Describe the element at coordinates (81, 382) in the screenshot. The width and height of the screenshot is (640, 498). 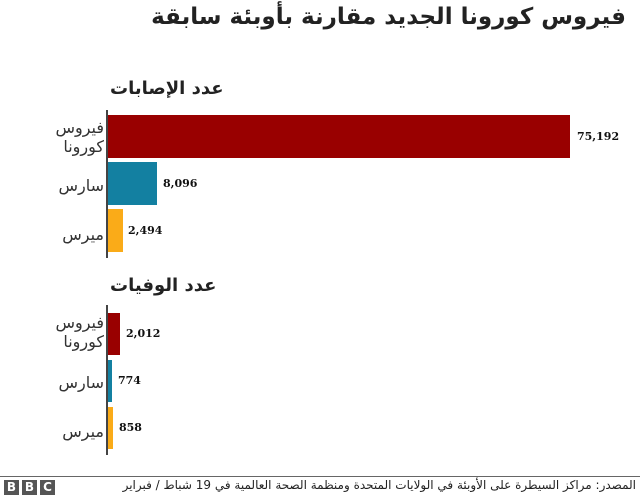
I see `deaths-label-sars: سارس` at that location.